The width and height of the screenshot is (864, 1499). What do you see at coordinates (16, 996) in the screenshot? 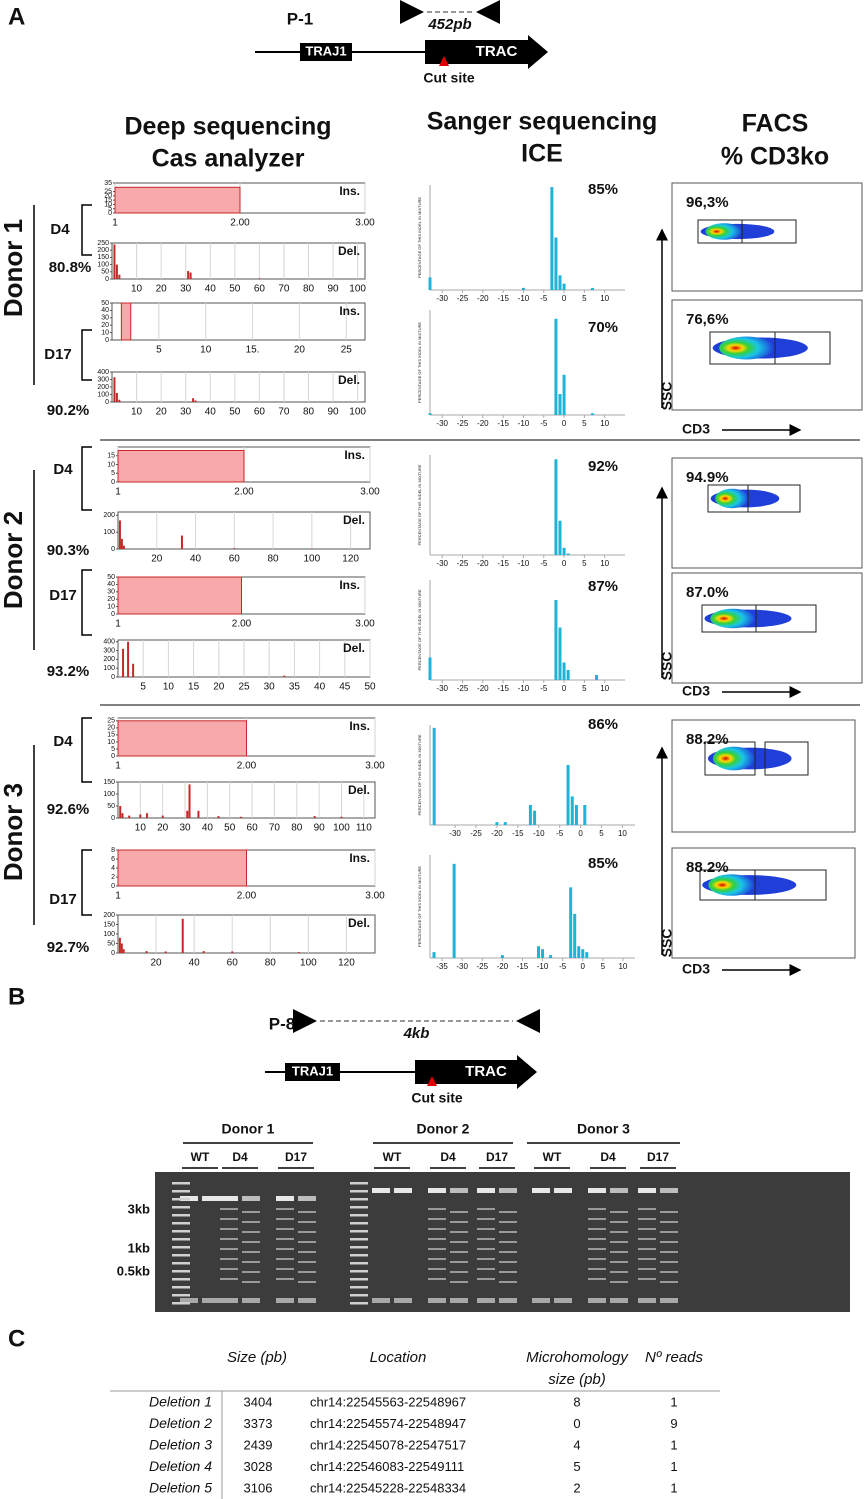
I see `panel-label: B` at bounding box center [16, 996].